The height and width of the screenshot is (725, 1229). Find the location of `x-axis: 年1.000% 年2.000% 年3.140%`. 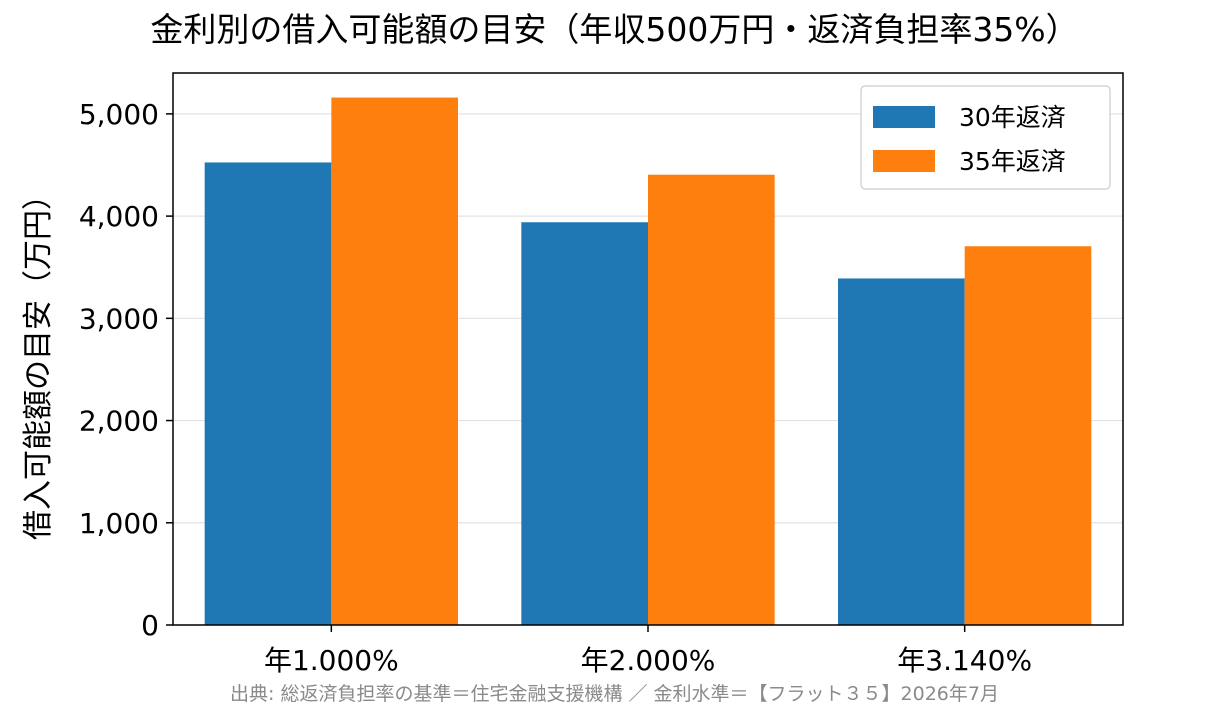

x-axis: 年1.000% 年2.000% 年3.140% is located at coordinates (648, 651).